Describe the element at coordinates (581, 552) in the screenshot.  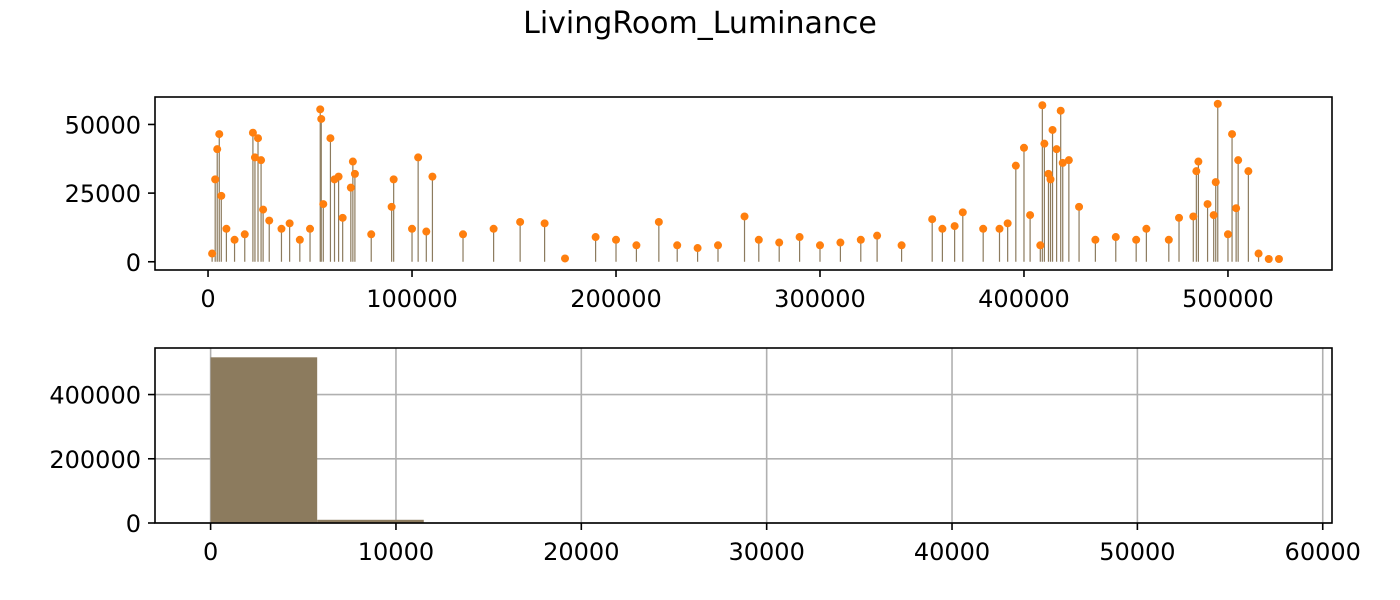
I see `x-tick-label: 20000` at that location.